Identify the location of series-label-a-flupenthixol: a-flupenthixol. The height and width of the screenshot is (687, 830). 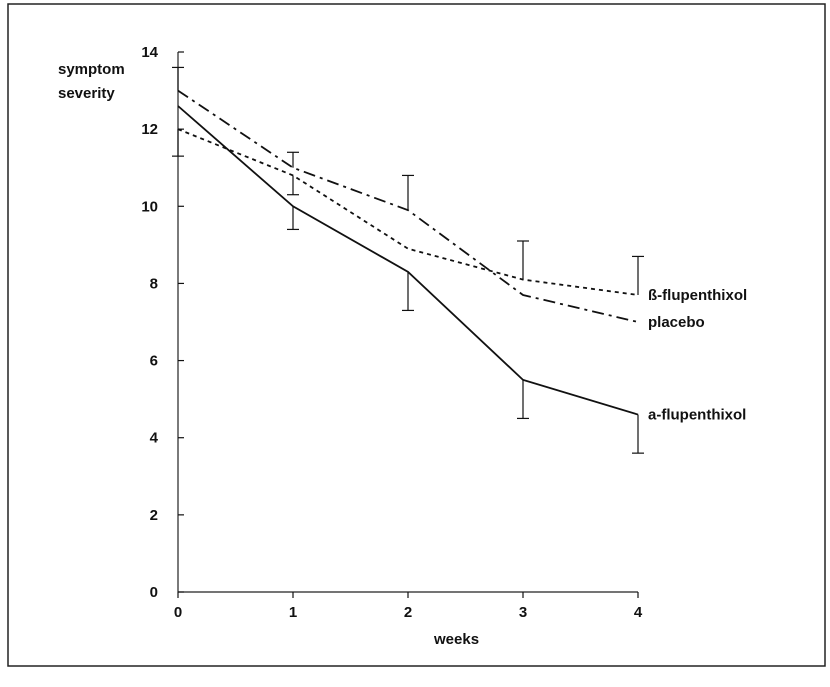
(697, 415).